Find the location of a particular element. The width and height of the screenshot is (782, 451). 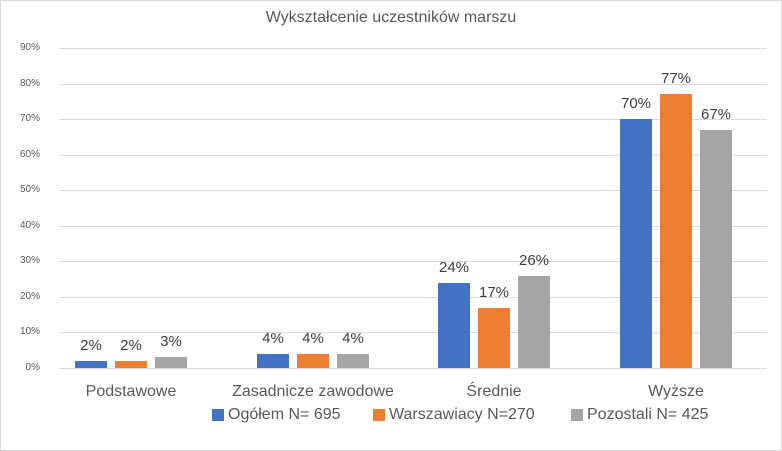

x-category-label: Średnie is located at coordinates (494, 391).